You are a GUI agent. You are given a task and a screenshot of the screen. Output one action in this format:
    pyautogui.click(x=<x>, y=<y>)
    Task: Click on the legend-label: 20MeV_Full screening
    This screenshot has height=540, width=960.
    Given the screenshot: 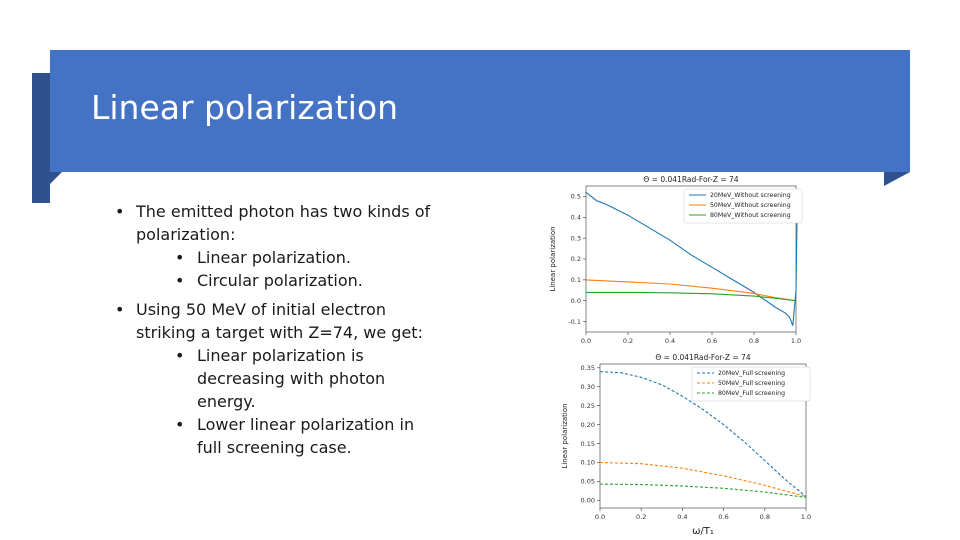 What is the action you would take?
    pyautogui.click(x=751, y=373)
    